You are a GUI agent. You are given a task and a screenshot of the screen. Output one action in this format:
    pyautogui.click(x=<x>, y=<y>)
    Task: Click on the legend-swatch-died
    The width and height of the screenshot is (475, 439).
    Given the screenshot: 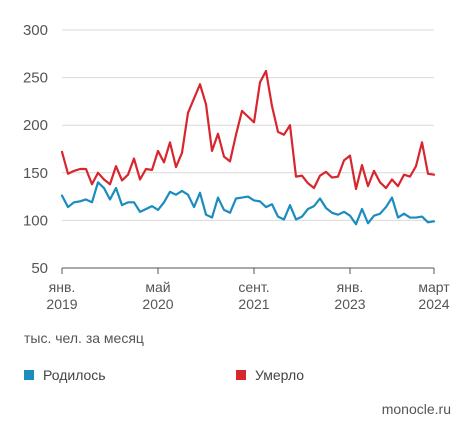 What is the action you would take?
    pyautogui.click(x=241, y=375)
    